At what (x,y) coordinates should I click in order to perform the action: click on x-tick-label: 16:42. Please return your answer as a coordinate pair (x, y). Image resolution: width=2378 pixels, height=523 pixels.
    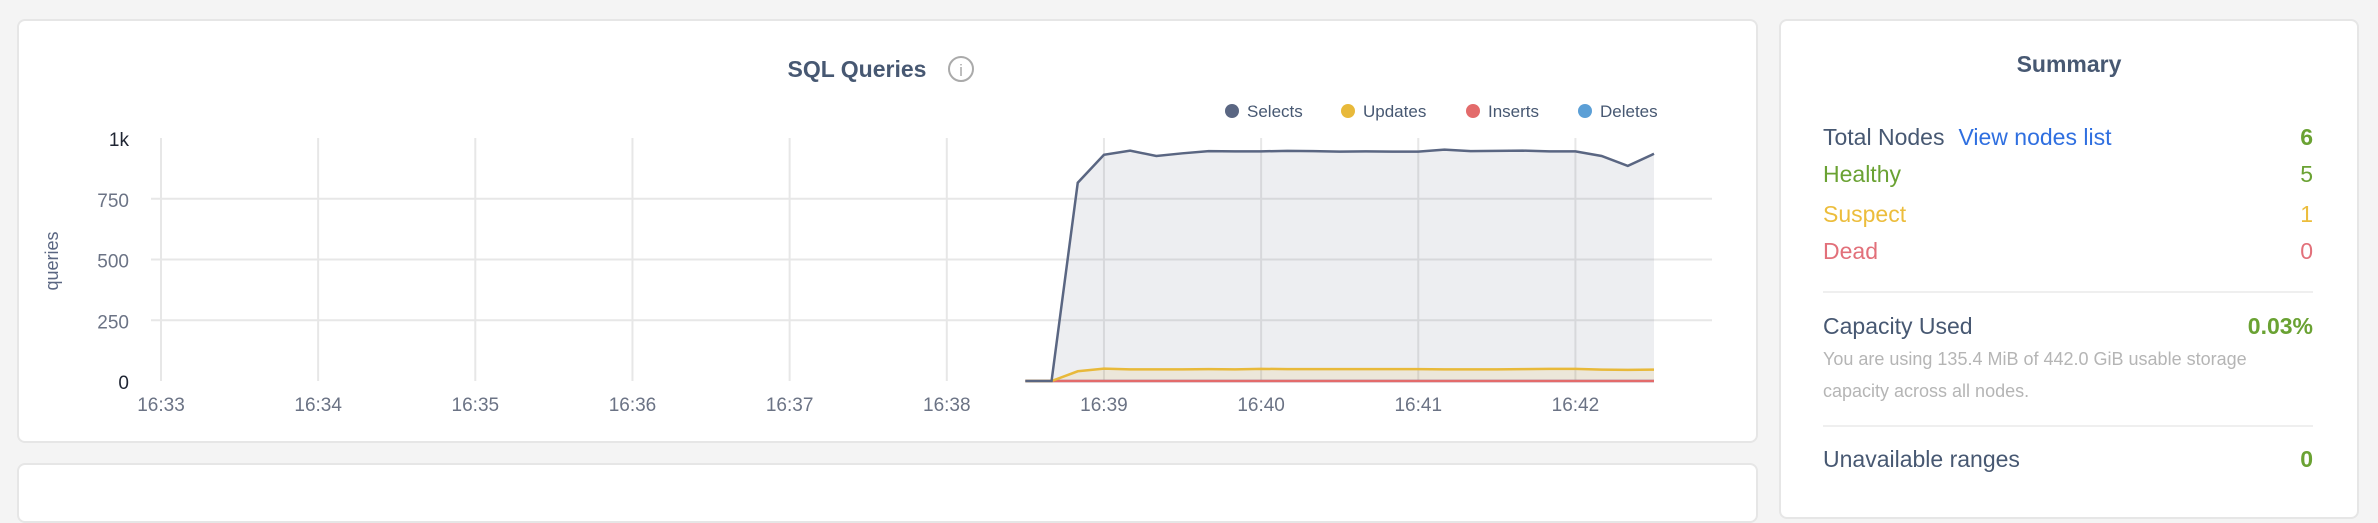
    Looking at the image, I should click on (1576, 405).